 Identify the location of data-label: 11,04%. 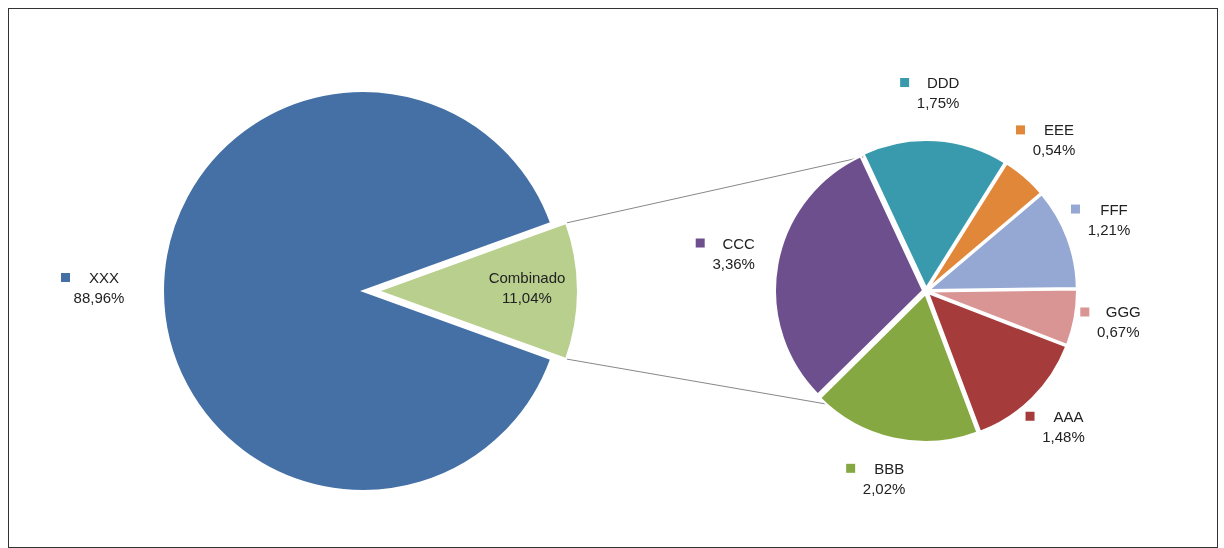
(527, 297).